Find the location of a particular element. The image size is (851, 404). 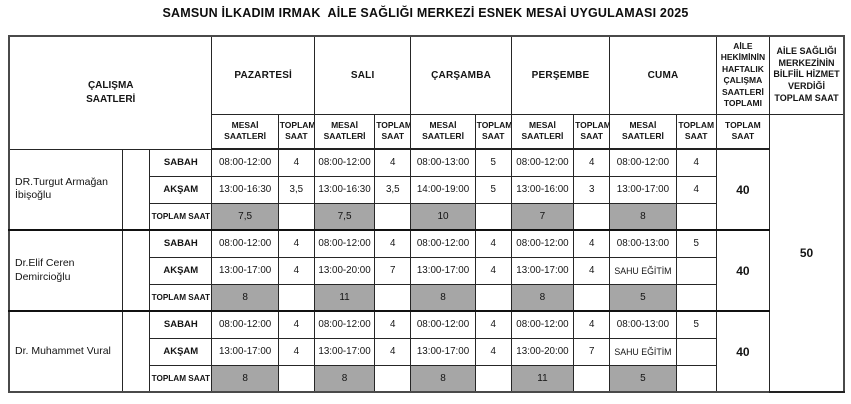

day-header-pazartesi: PAZARTESİ is located at coordinates (263, 75).